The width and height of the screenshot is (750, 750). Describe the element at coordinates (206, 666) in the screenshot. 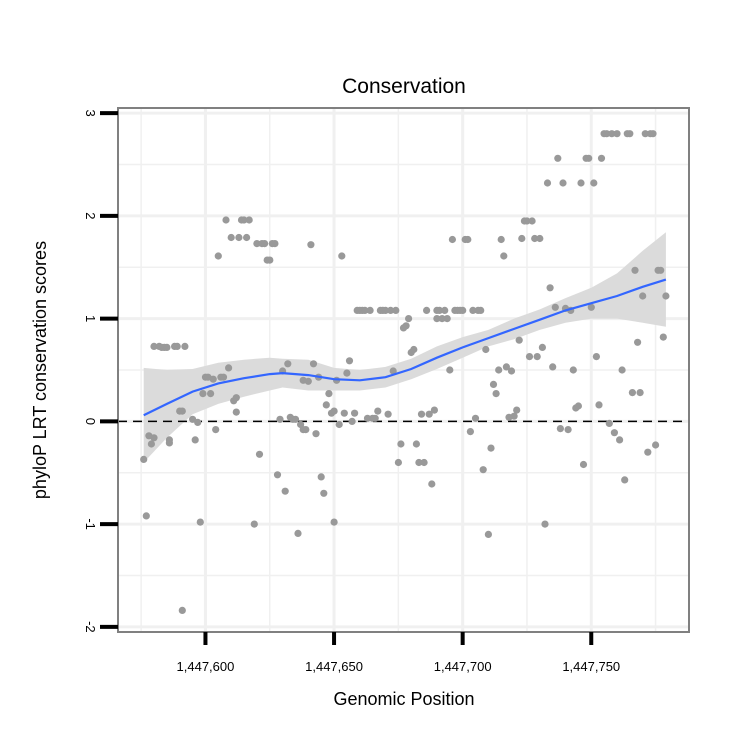

I see `x-tick-label: 1,447,600` at that location.